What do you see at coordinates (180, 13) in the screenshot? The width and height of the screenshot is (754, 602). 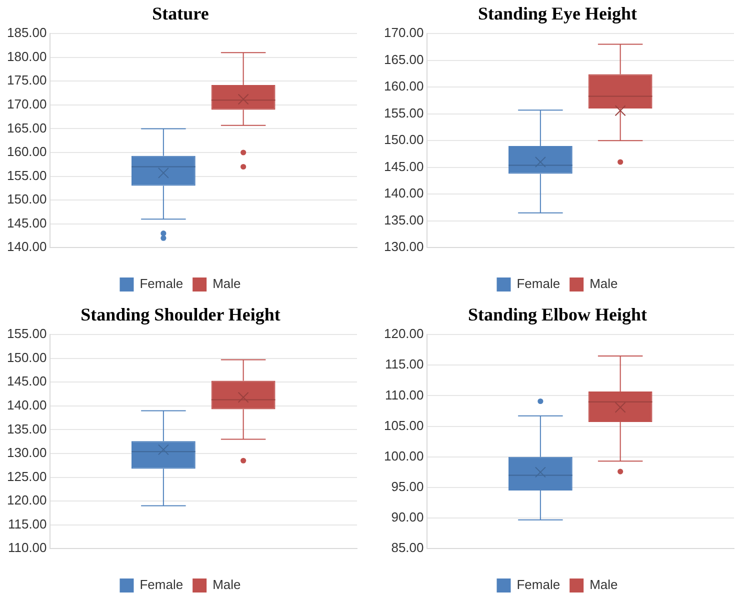 I see `chart-title: Stature` at bounding box center [180, 13].